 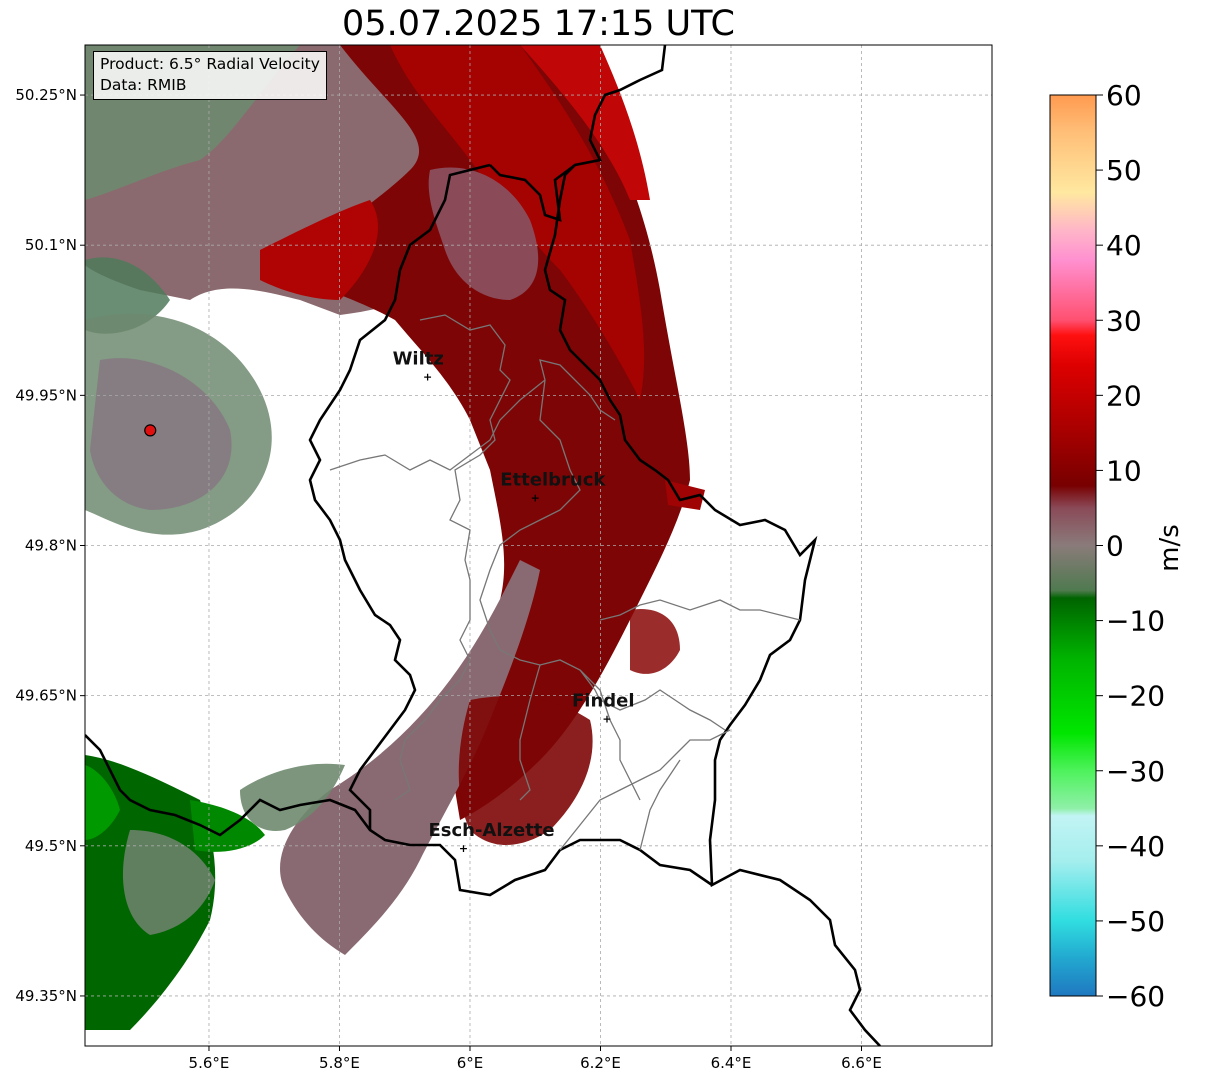 What do you see at coordinates (51, 245) in the screenshot?
I see `lat-tick-label: 50.1°N` at bounding box center [51, 245].